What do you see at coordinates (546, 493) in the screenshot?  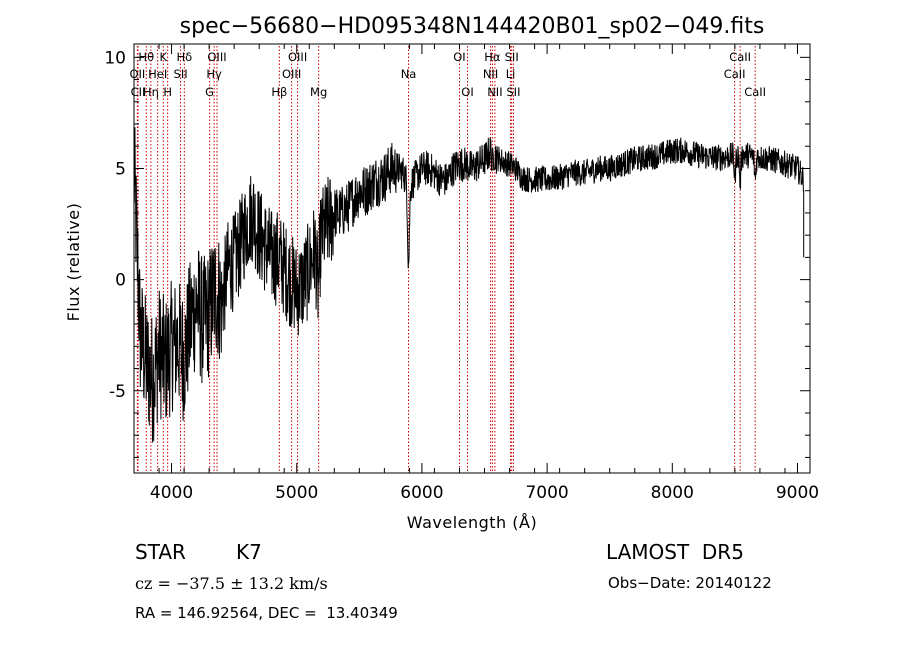 I see `x-tick-label: 7000` at bounding box center [546, 493].